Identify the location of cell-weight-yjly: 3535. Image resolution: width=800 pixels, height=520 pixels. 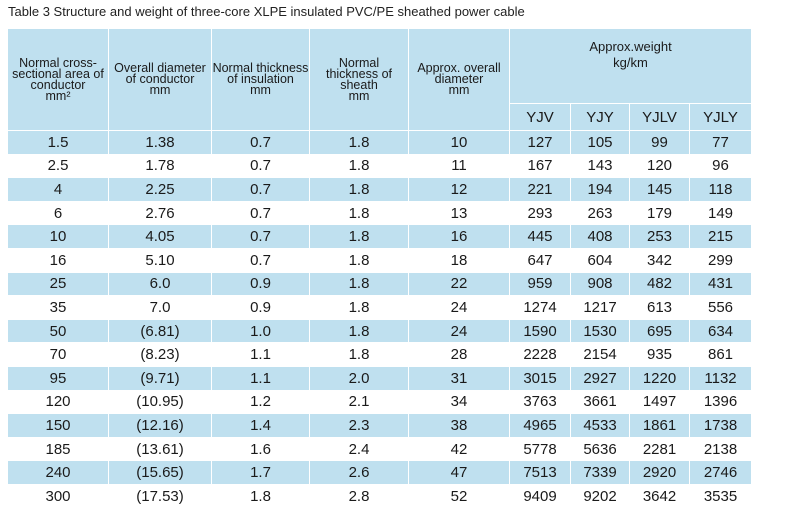
(720, 496).